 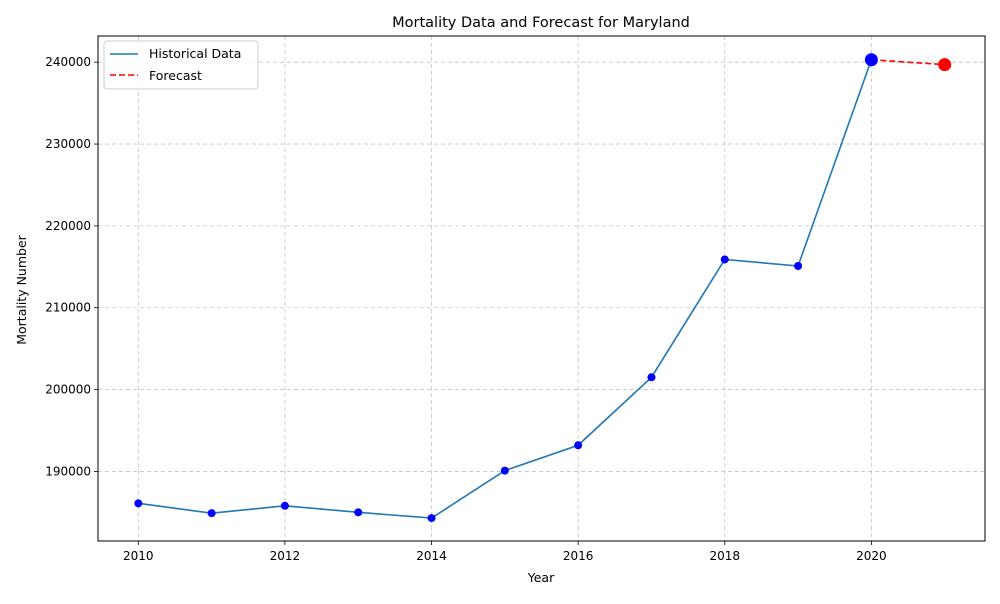 What do you see at coordinates (908, 62) in the screenshot?
I see `forecast-line` at bounding box center [908, 62].